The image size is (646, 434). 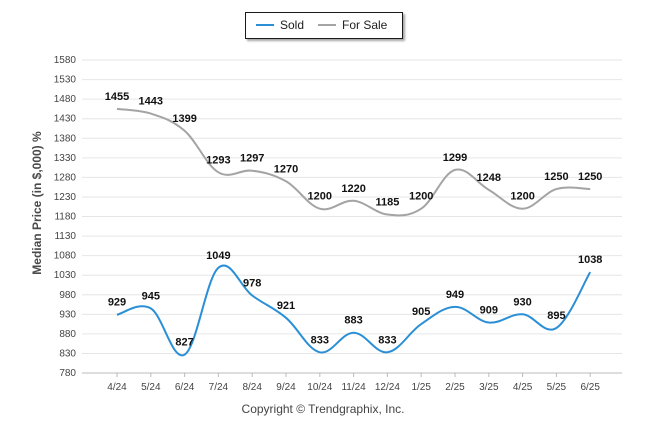 I want to click on x-tick-label-1-25: 1/25, so click(x=421, y=387).